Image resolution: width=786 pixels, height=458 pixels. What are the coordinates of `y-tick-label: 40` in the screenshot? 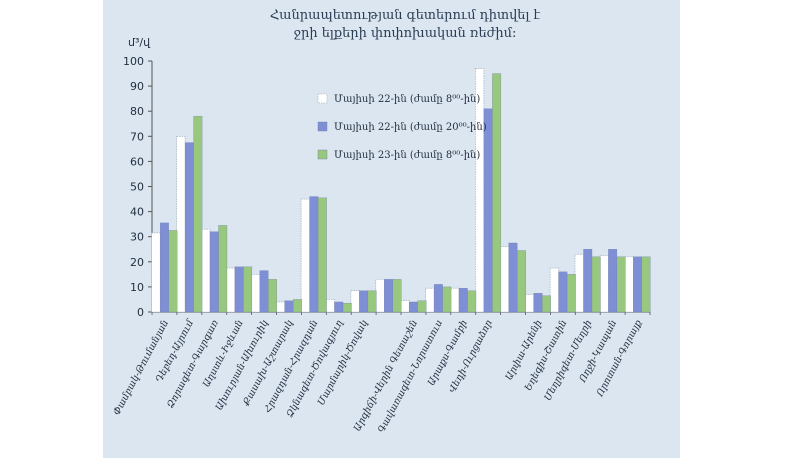 It's located at (137, 212).